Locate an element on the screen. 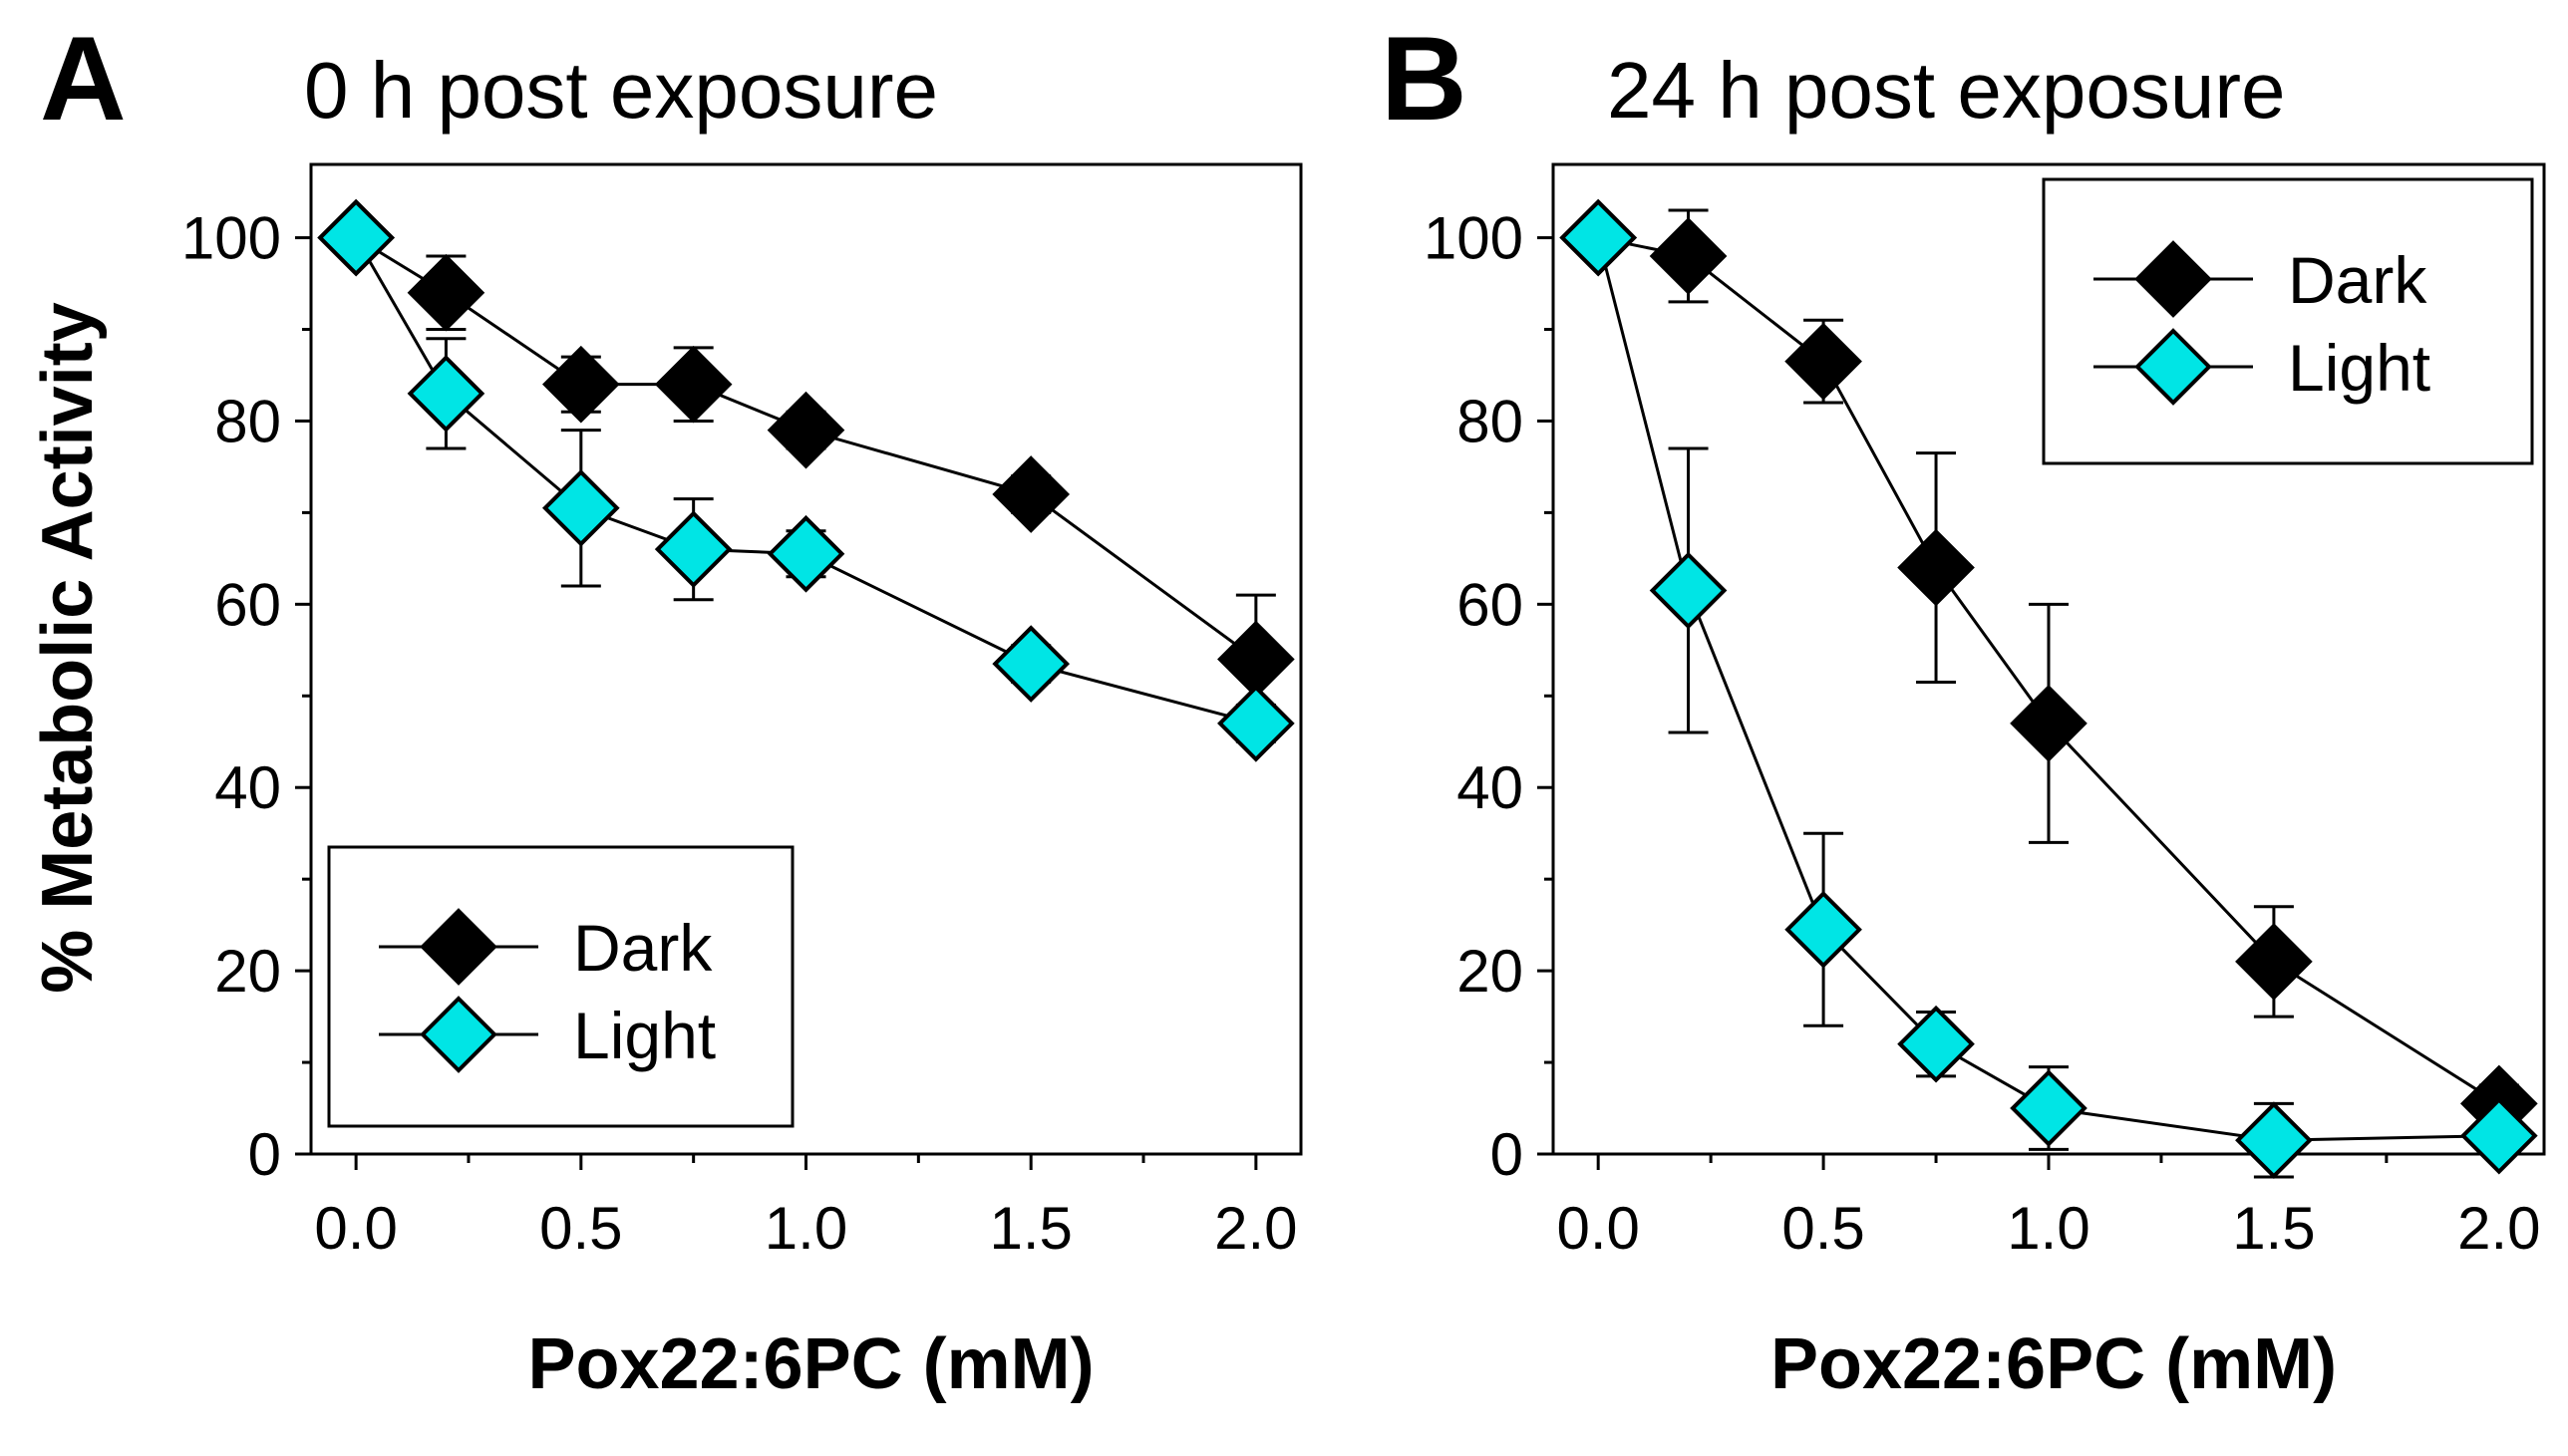 The height and width of the screenshot is (1456, 2568). panel-title: 24 h post exposure is located at coordinates (1946, 90).